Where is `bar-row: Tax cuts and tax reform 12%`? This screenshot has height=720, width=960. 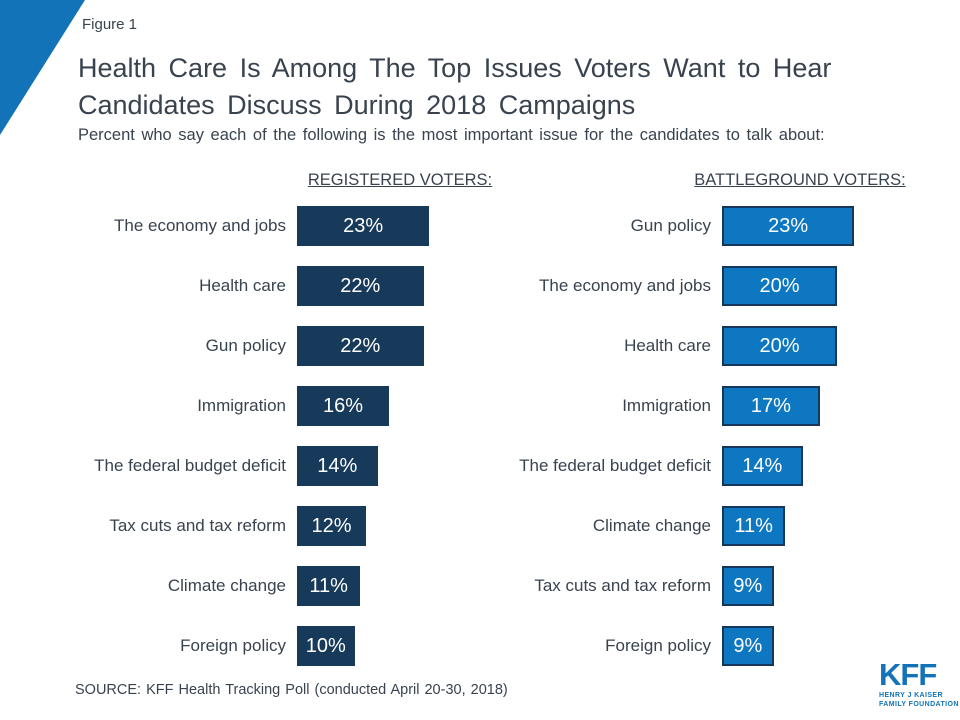
bar-row: Tax cuts and tax reform 12% is located at coordinates (300, 526).